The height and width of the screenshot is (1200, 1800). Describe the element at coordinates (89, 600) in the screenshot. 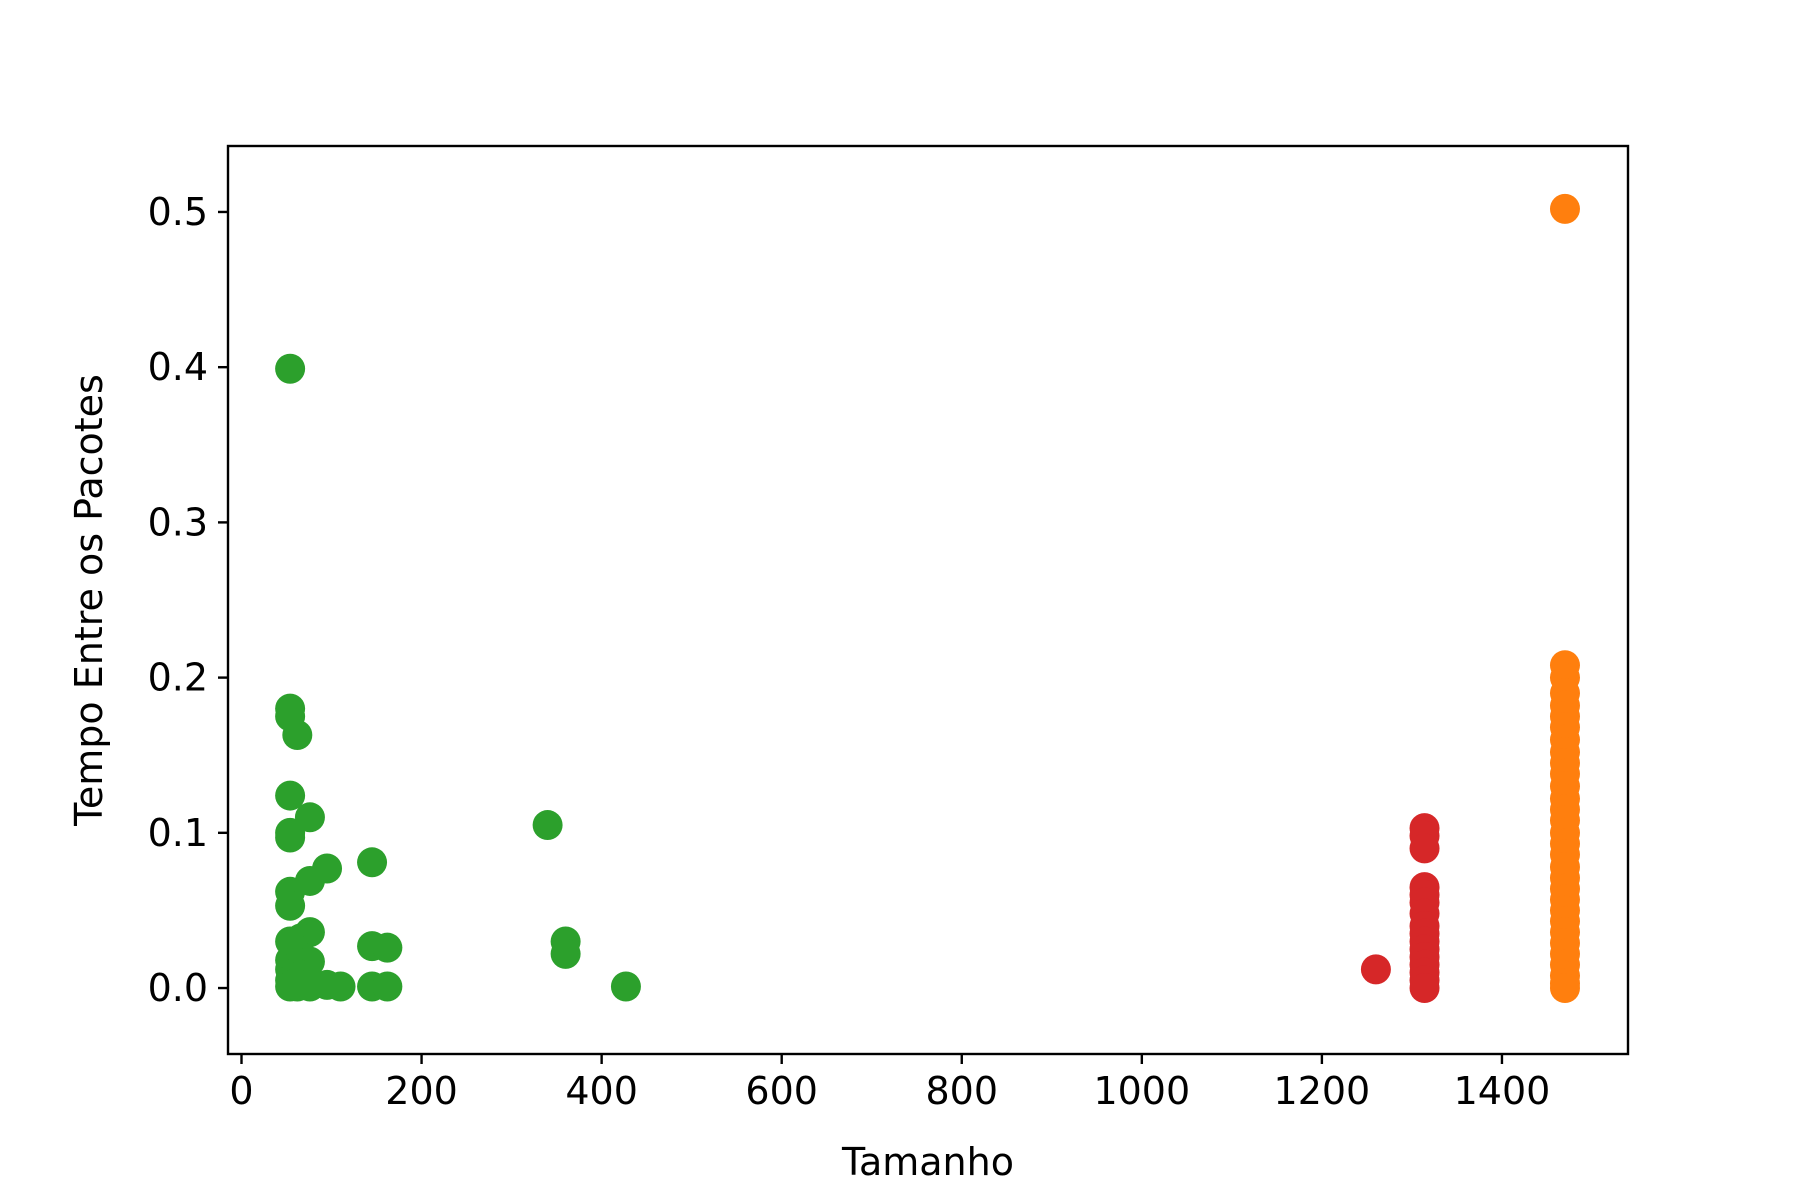

I see `y-axis-label: Tempo Entre os Pacotes` at that location.